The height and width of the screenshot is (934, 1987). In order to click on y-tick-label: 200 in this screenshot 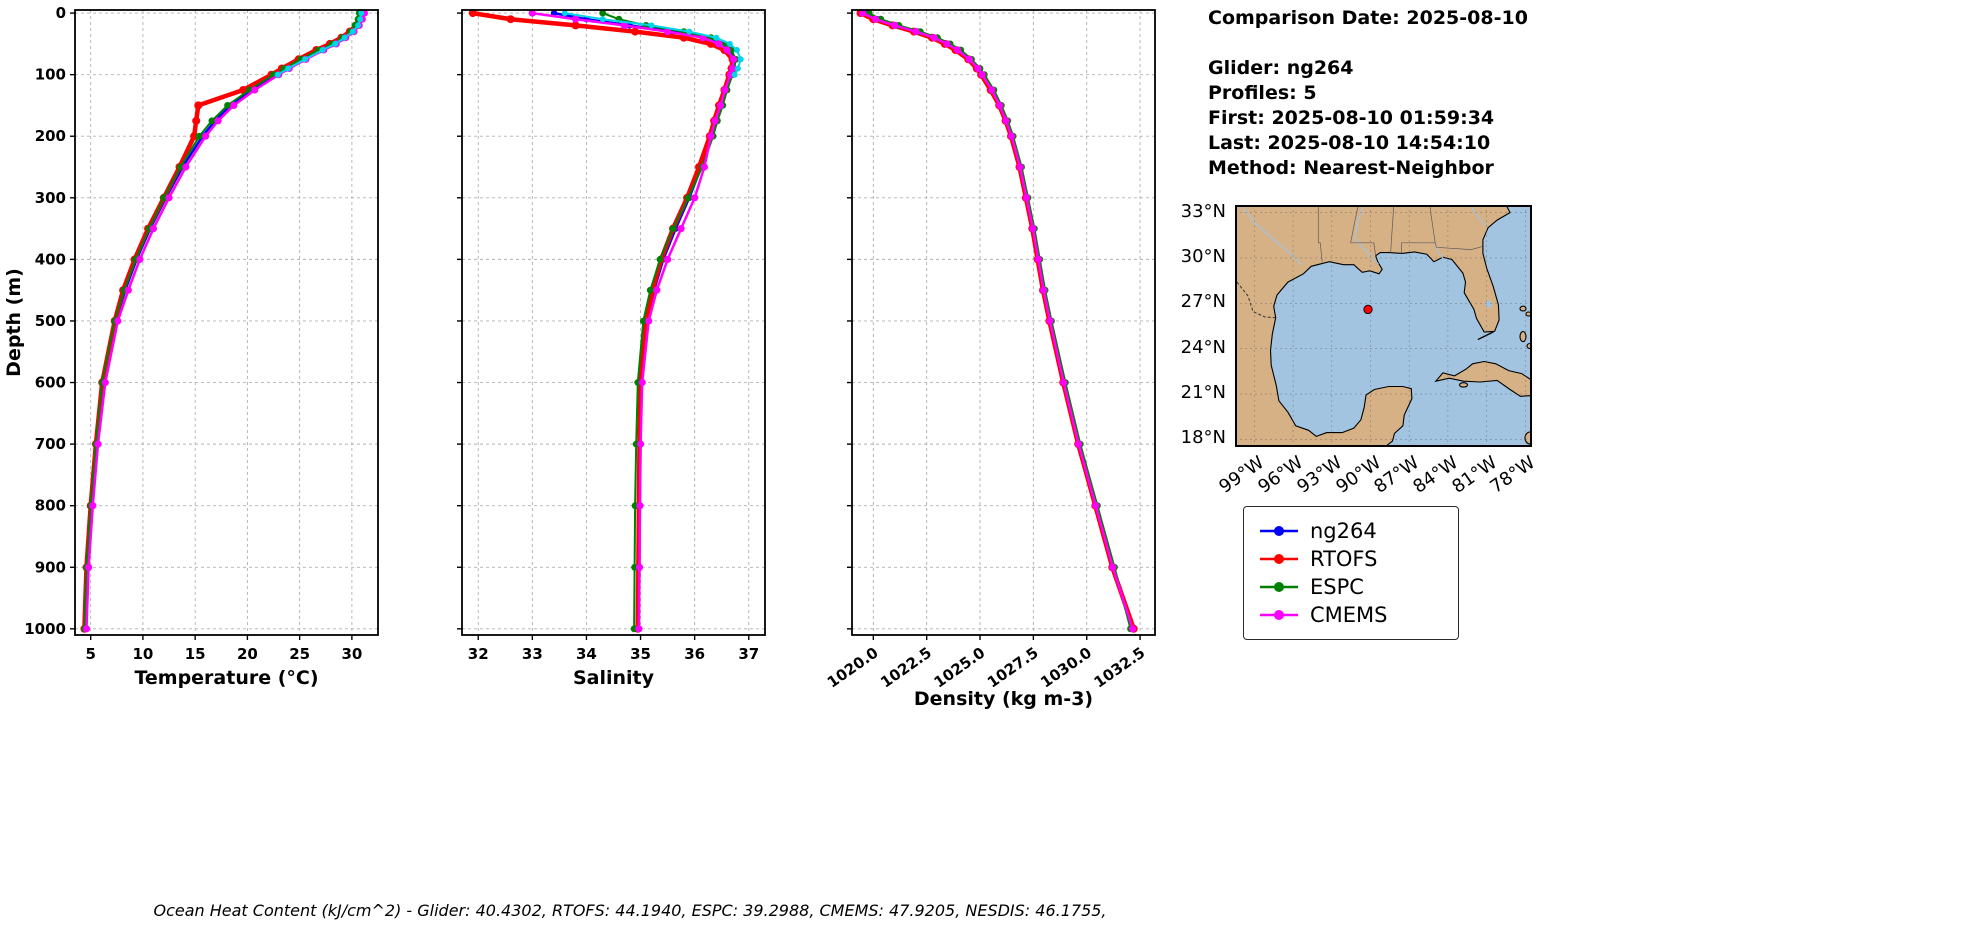, I will do `click(50, 136)`.